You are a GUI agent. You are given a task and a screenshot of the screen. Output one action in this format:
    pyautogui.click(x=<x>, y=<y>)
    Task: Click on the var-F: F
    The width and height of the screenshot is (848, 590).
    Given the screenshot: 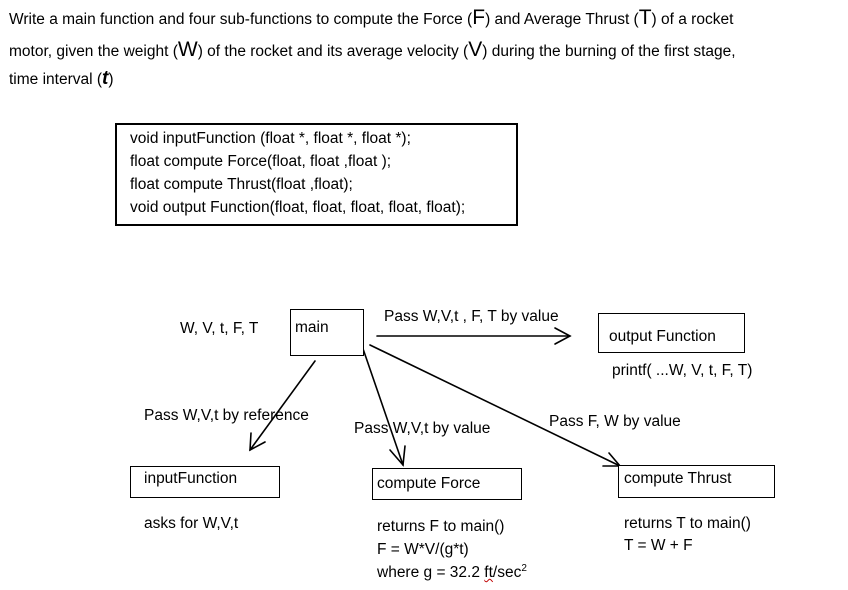 What is the action you would take?
    pyautogui.click(x=479, y=17)
    